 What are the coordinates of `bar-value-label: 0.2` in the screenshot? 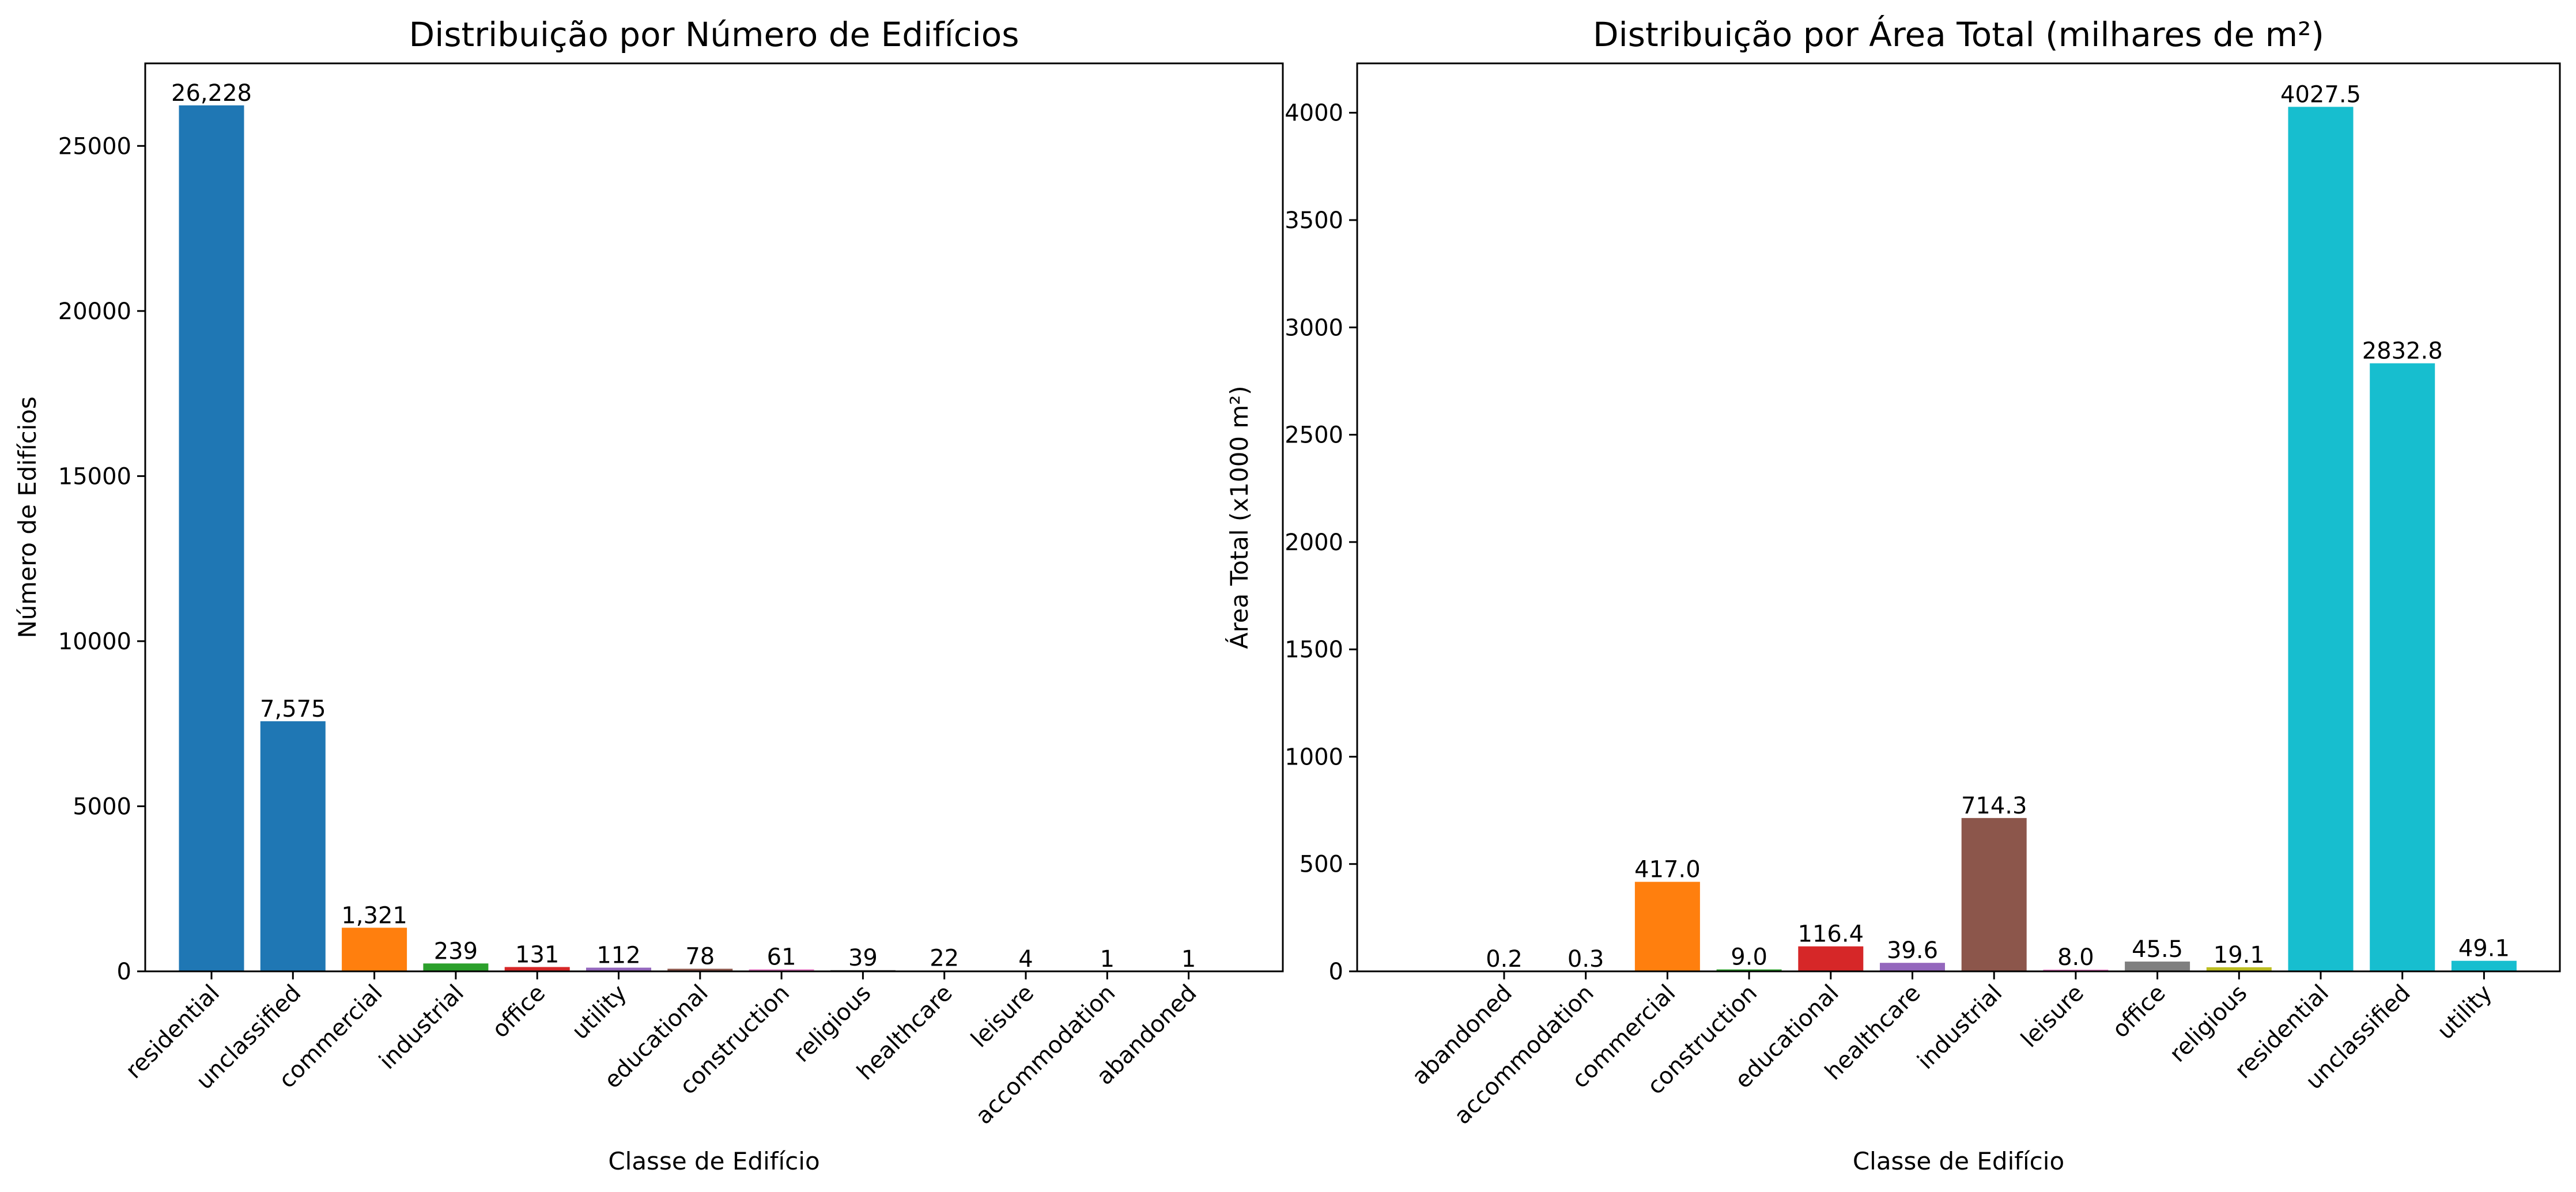 It's located at (1504, 959).